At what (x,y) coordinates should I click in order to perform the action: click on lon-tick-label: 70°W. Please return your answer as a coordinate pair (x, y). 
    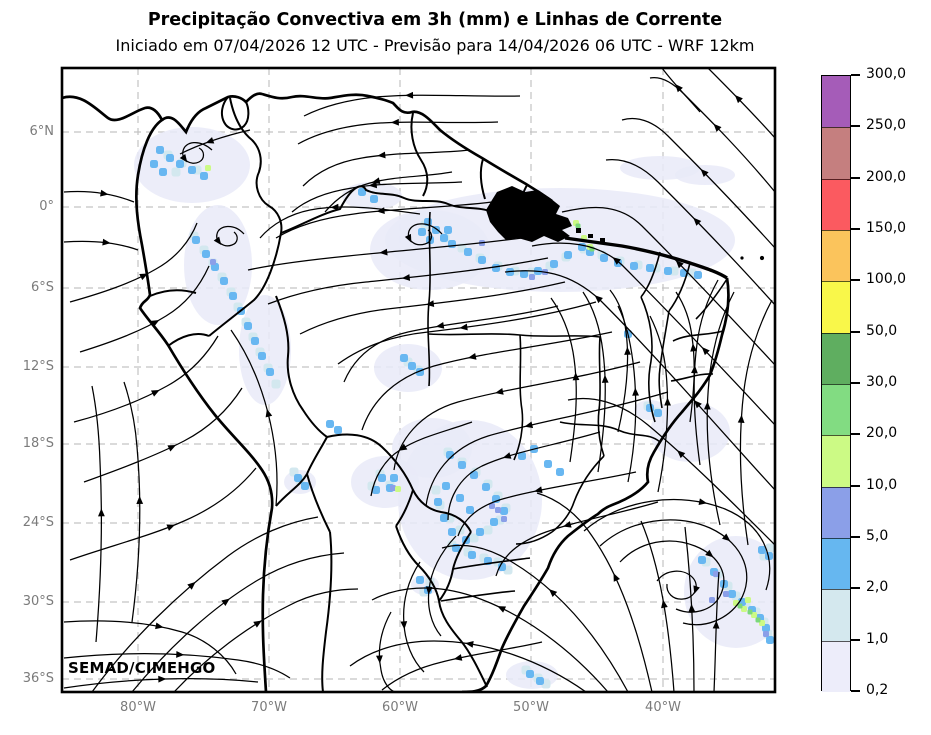
    Looking at the image, I should click on (269, 707).